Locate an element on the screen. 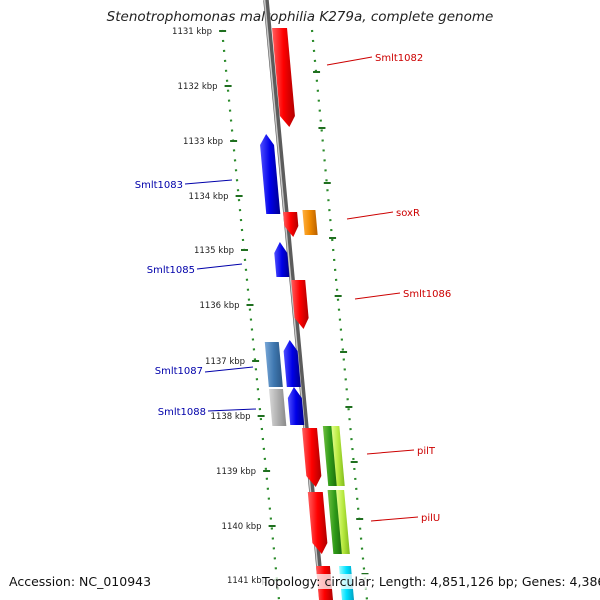 This screenshot has height=600, width=600. scale-tick-label: 1141 kbp is located at coordinates (247, 581).